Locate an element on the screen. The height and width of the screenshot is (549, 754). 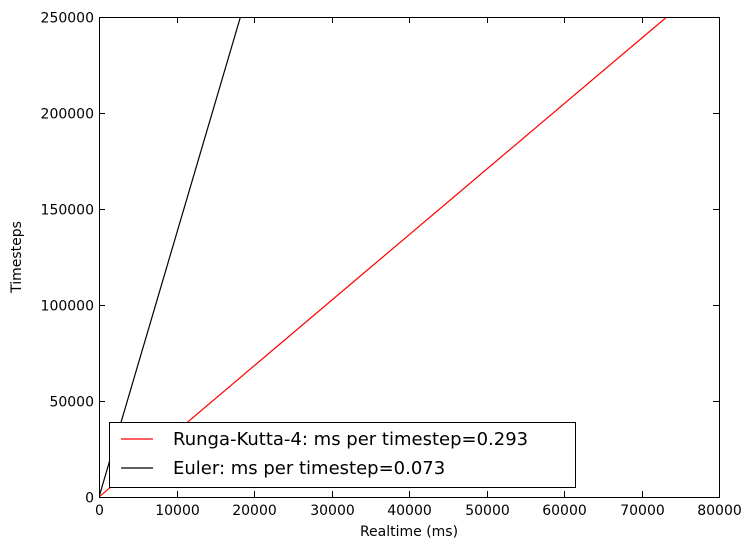
x-tick-label: 10000 is located at coordinates (177, 511).